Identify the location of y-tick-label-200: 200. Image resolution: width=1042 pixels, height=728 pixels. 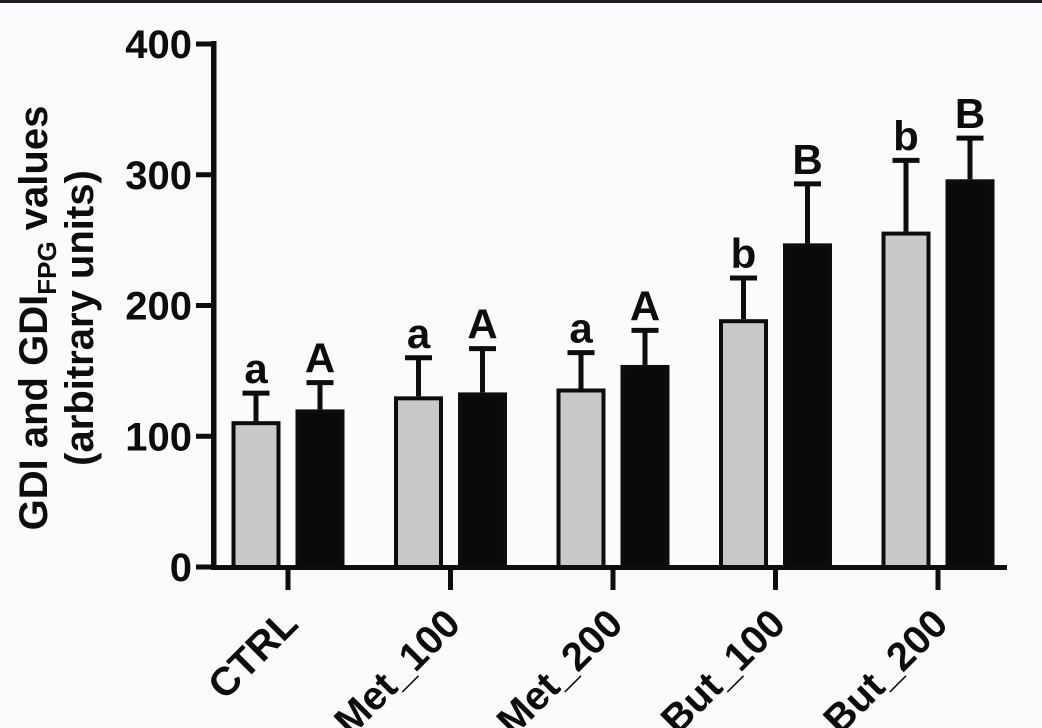
(158, 307).